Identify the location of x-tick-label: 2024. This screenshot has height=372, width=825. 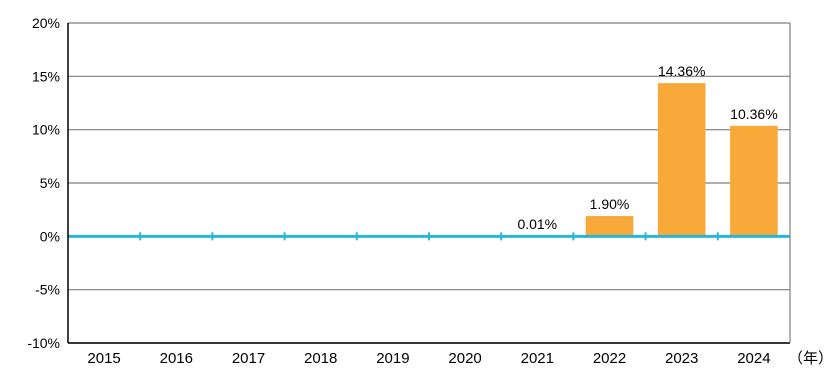
(753, 358).